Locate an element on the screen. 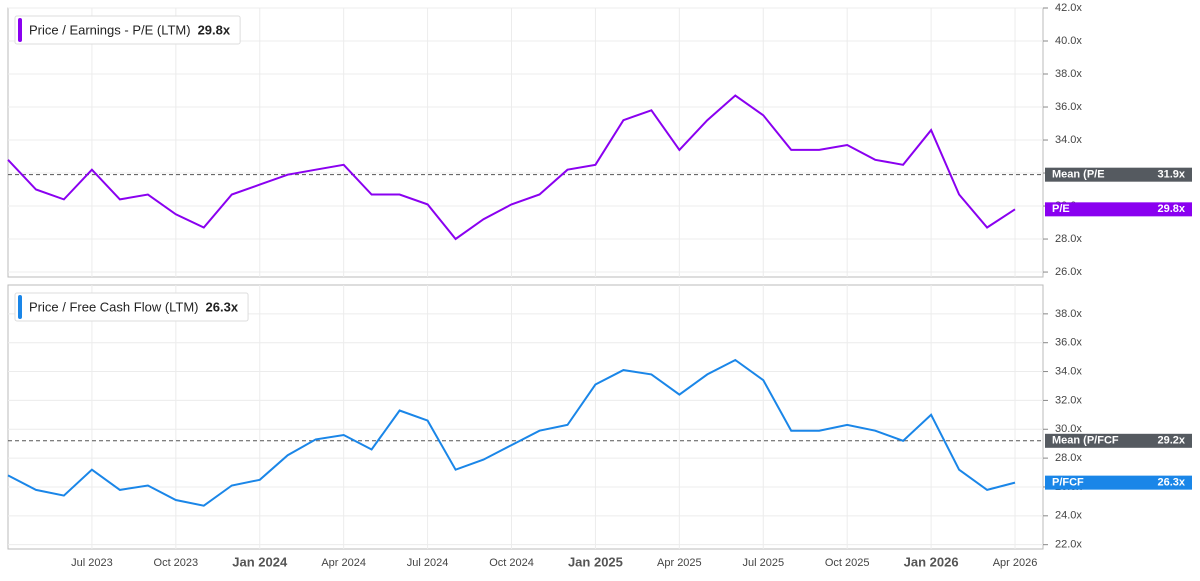 The height and width of the screenshot is (581, 1200). legend-name: Price / Free Cash Flow (LTM) is located at coordinates (114, 306).